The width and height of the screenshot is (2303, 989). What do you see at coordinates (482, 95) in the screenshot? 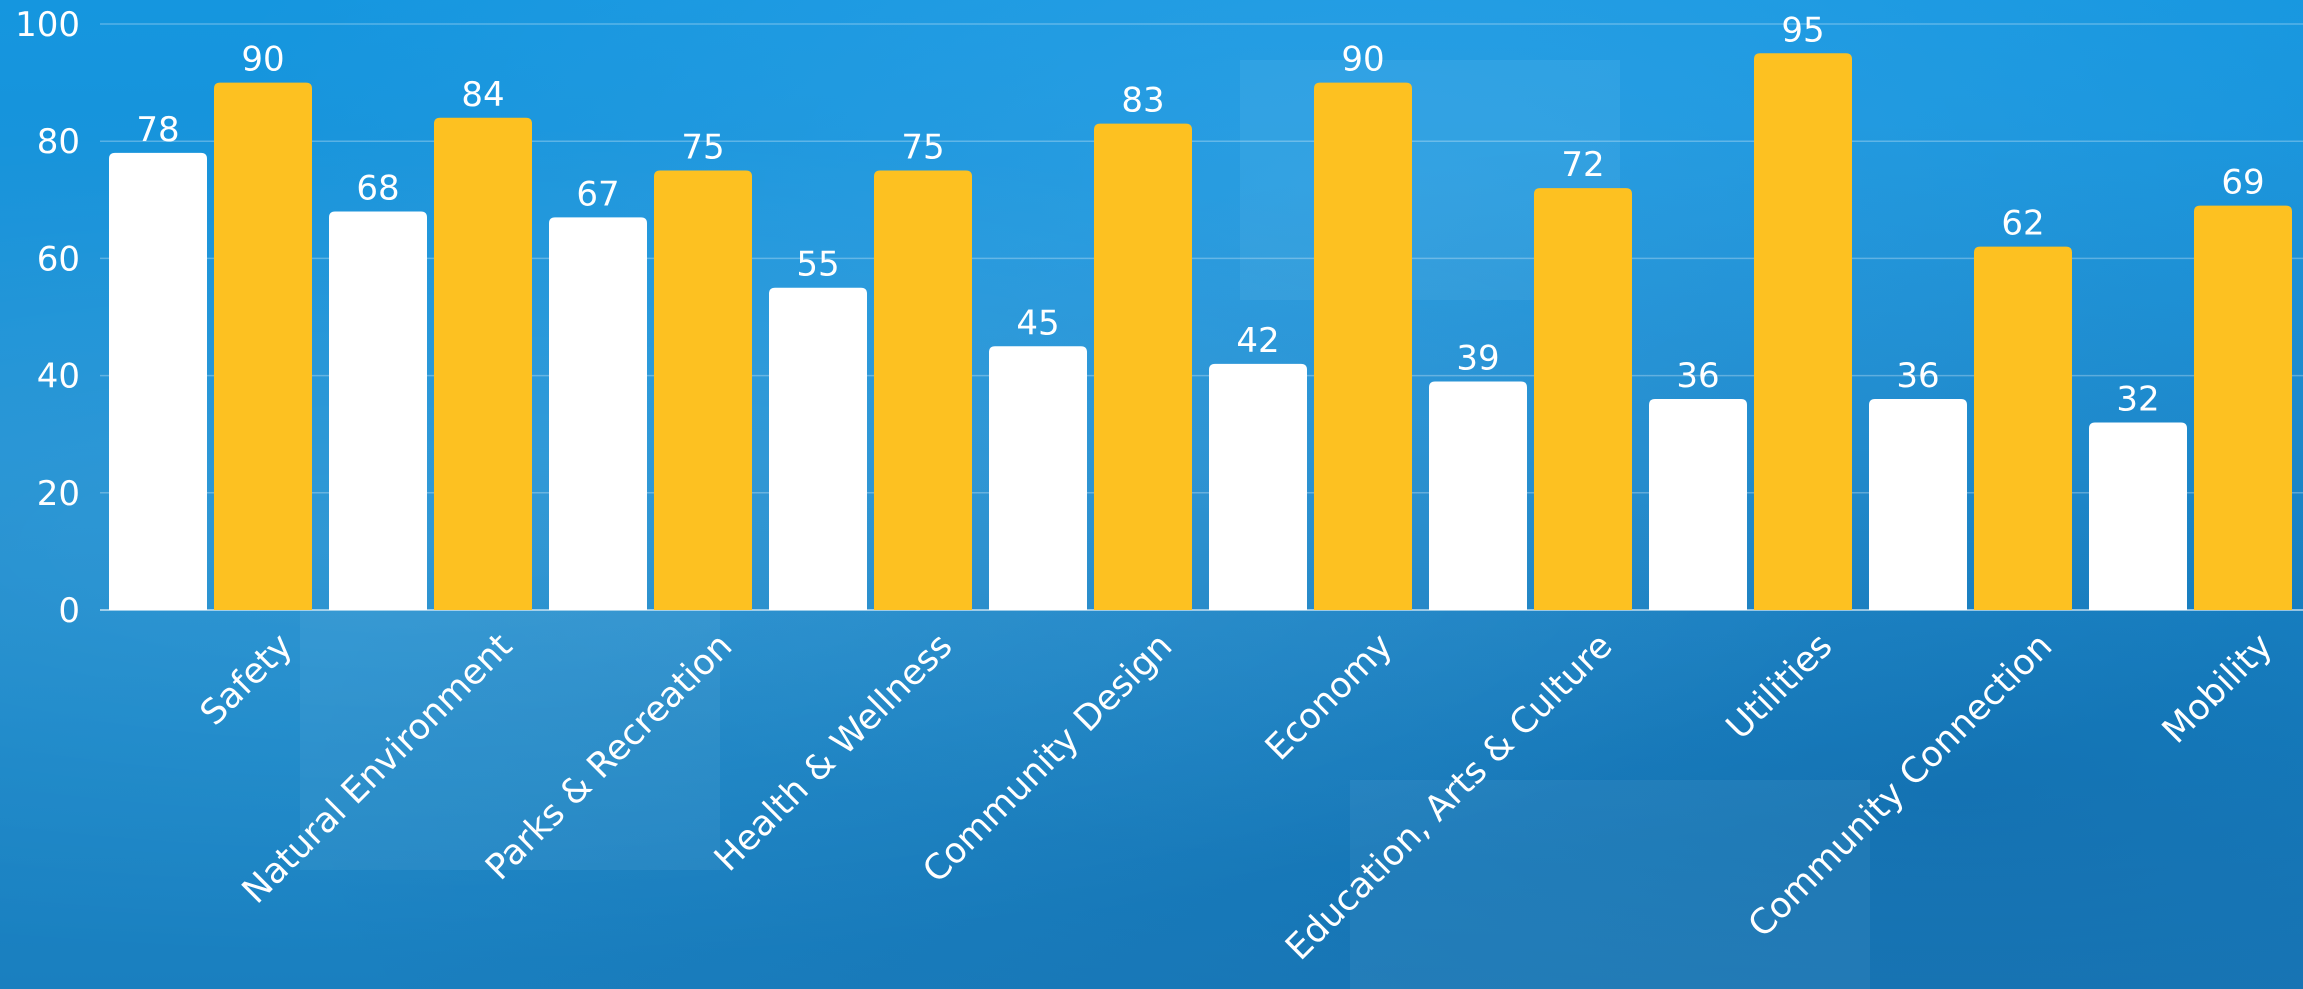
I see `data-label-1-series-1: 84` at bounding box center [482, 95].